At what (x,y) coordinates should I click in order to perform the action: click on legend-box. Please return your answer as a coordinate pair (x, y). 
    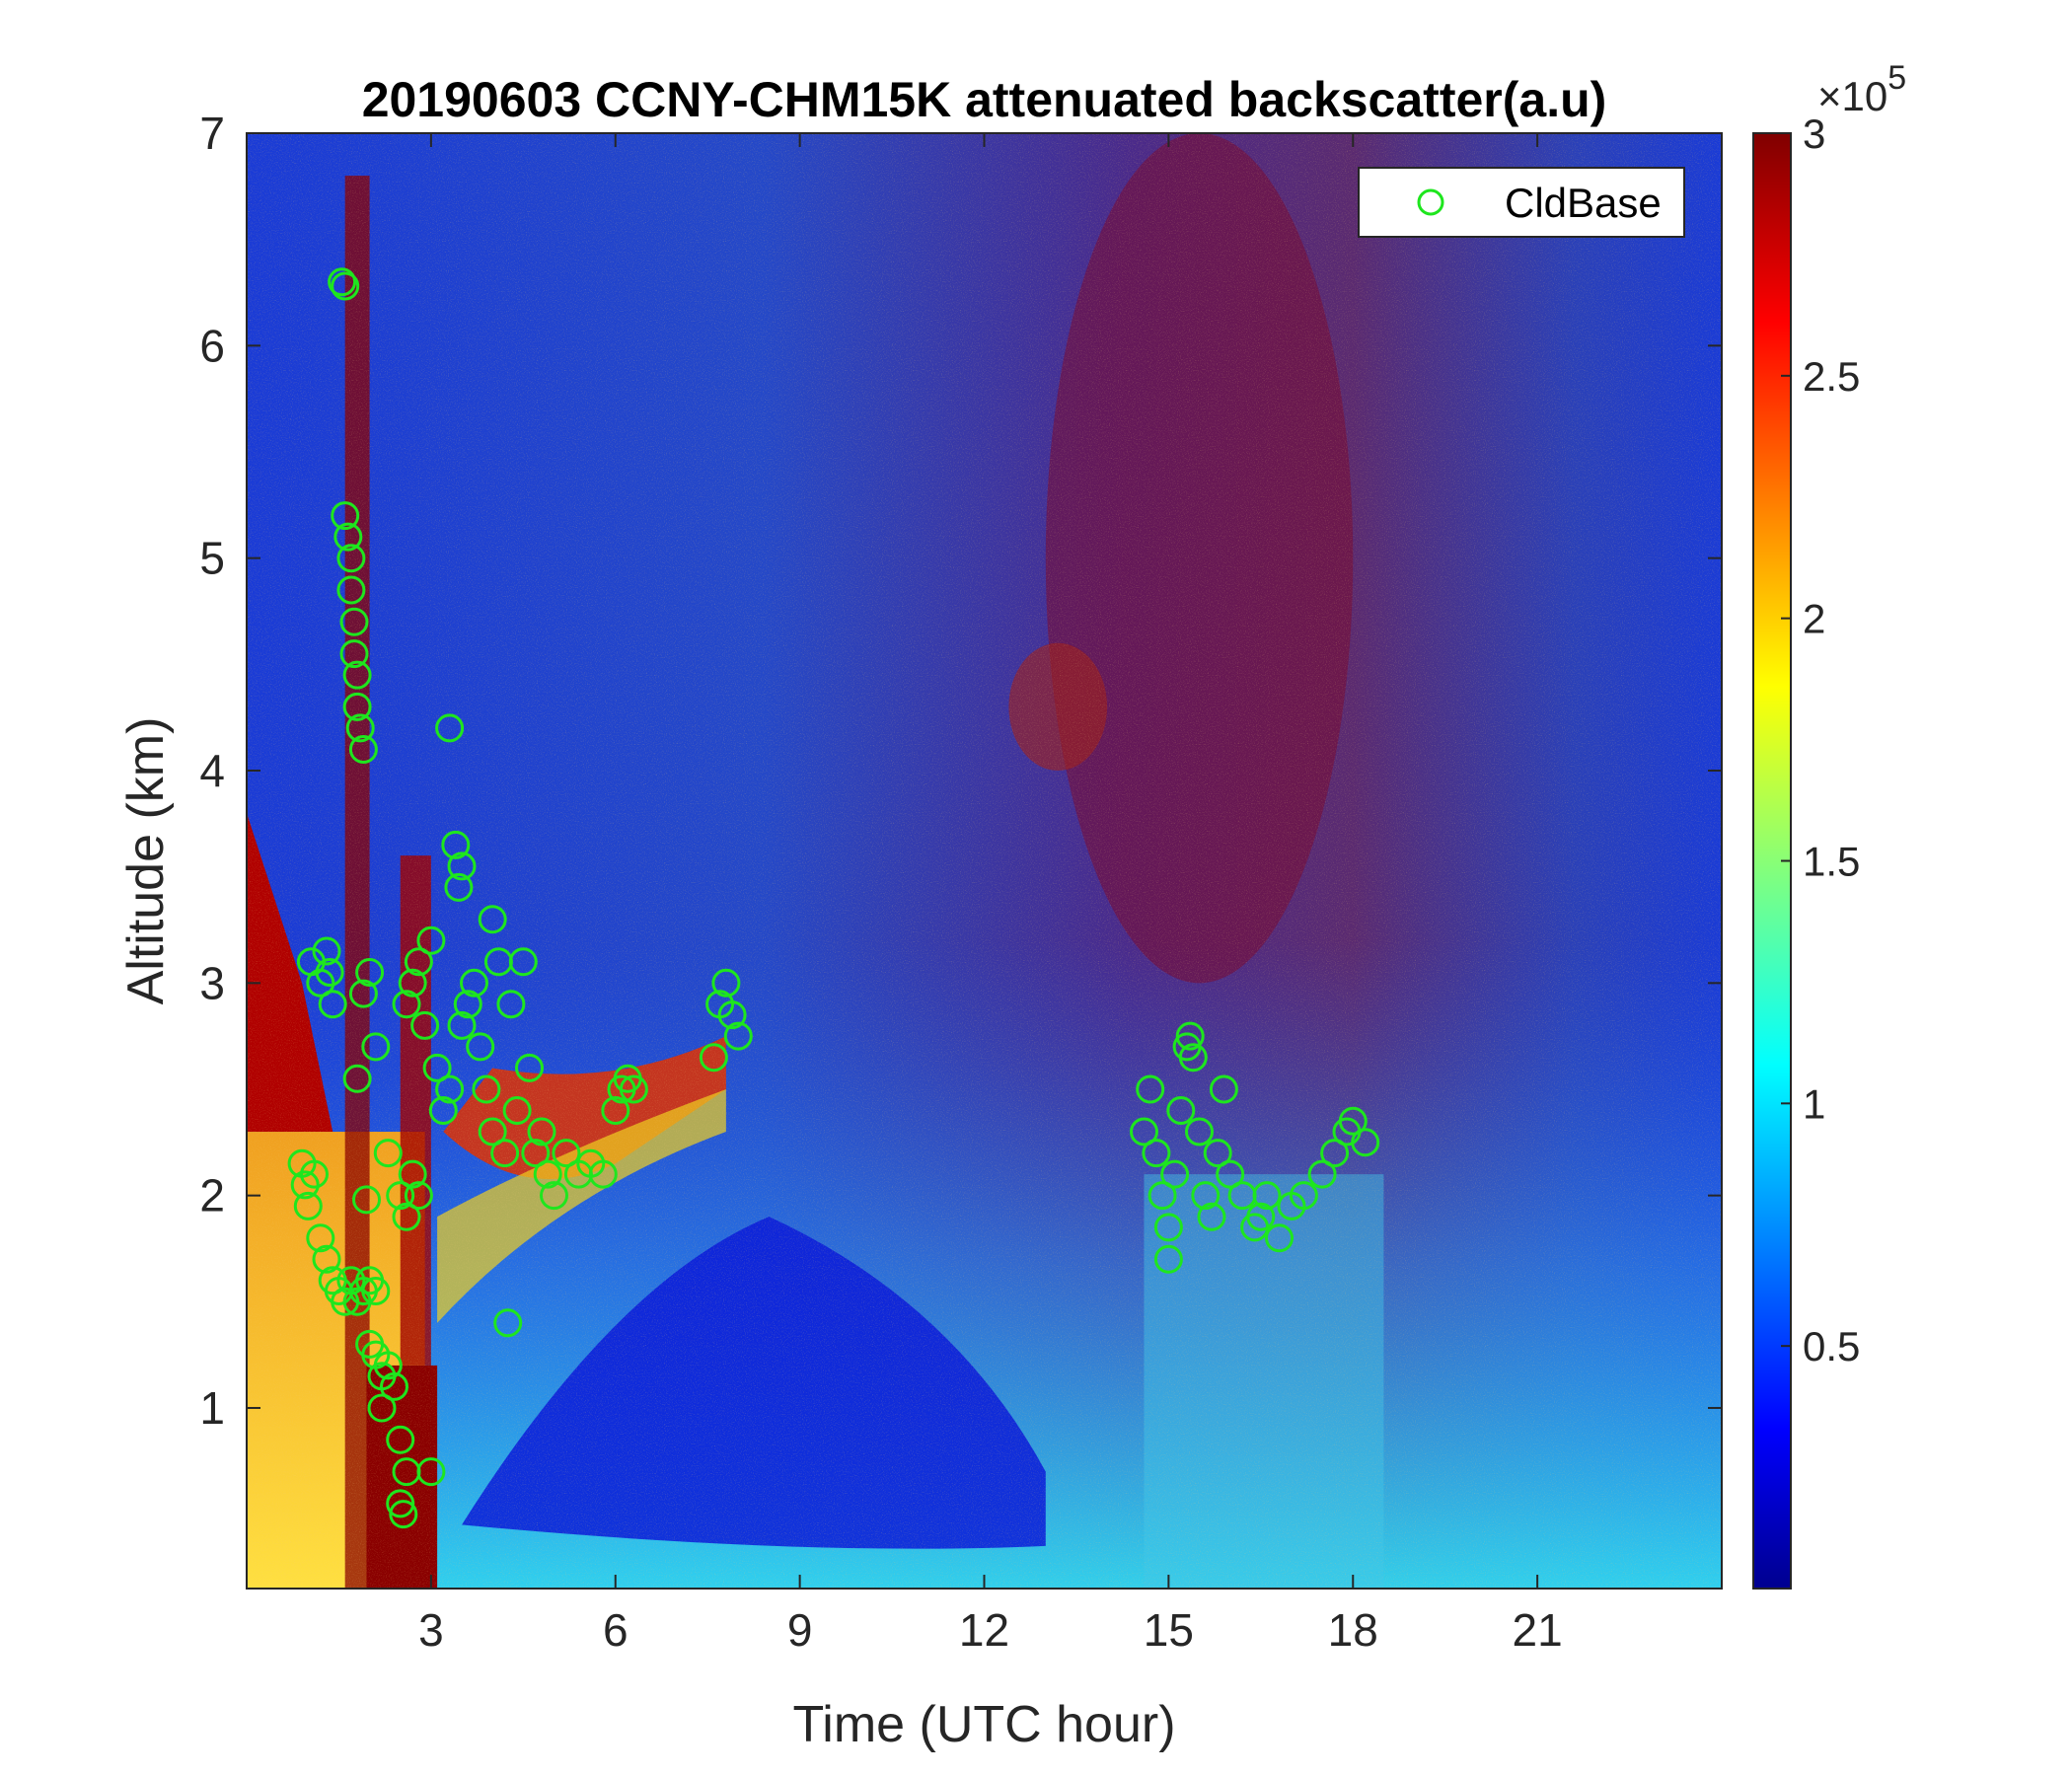
    Looking at the image, I should click on (1521, 203).